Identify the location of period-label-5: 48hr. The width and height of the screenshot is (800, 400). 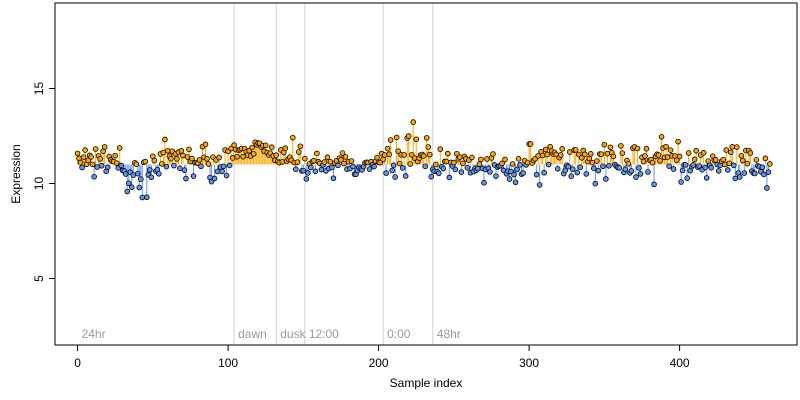
(449, 334).